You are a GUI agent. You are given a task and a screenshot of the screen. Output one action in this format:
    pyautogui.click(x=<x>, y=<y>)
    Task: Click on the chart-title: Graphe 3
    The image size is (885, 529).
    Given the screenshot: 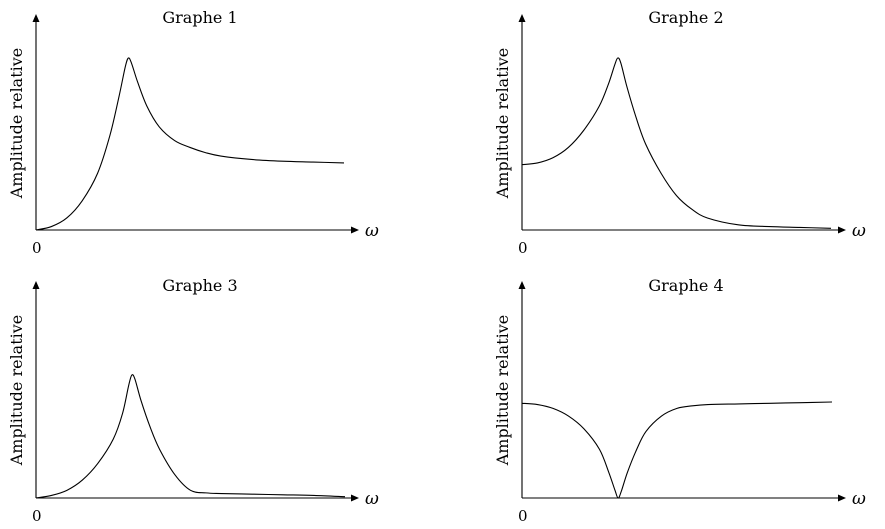 What is the action you would take?
    pyautogui.click(x=199, y=285)
    